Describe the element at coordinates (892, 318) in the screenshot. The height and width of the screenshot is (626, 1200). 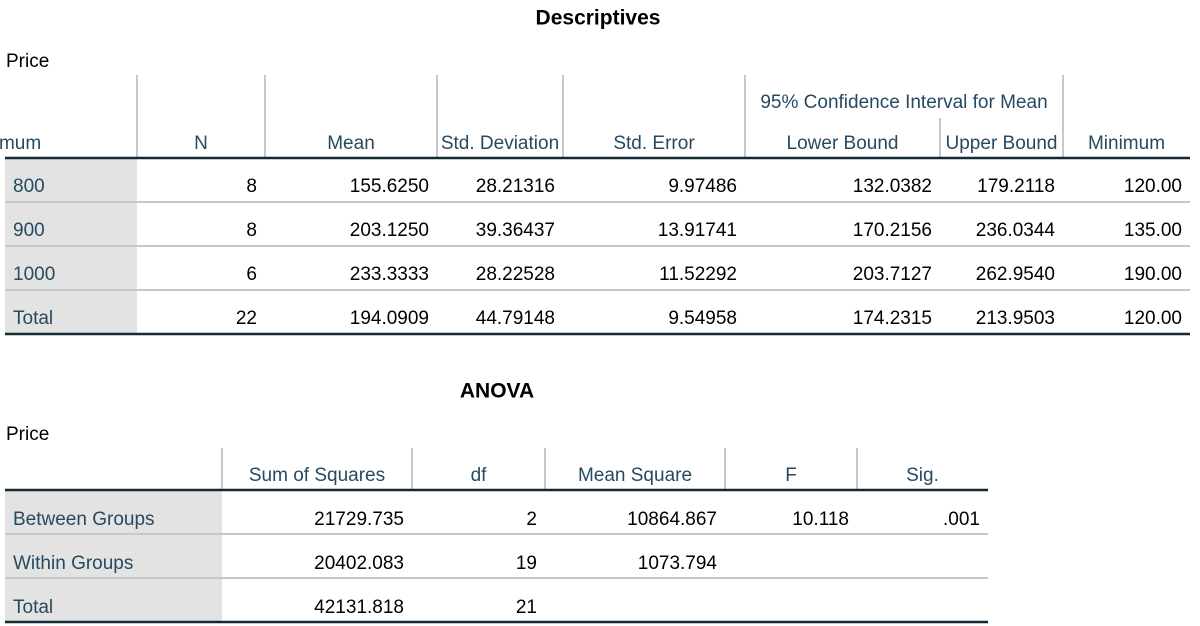
I see `cell: 174.2315` at that location.